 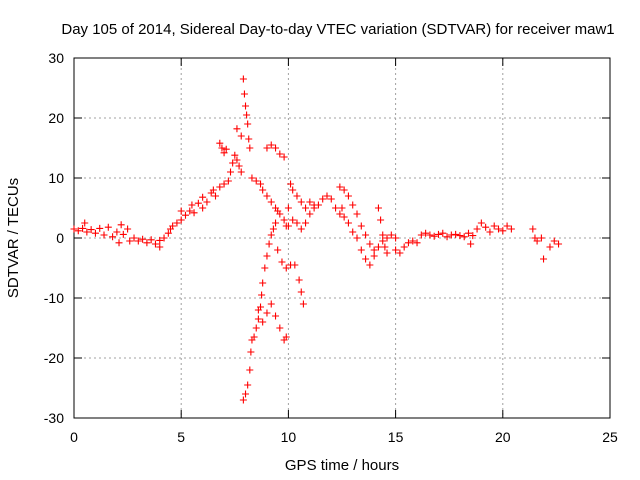 What do you see at coordinates (181, 437) in the screenshot?
I see `x-tick-label: 5` at bounding box center [181, 437].